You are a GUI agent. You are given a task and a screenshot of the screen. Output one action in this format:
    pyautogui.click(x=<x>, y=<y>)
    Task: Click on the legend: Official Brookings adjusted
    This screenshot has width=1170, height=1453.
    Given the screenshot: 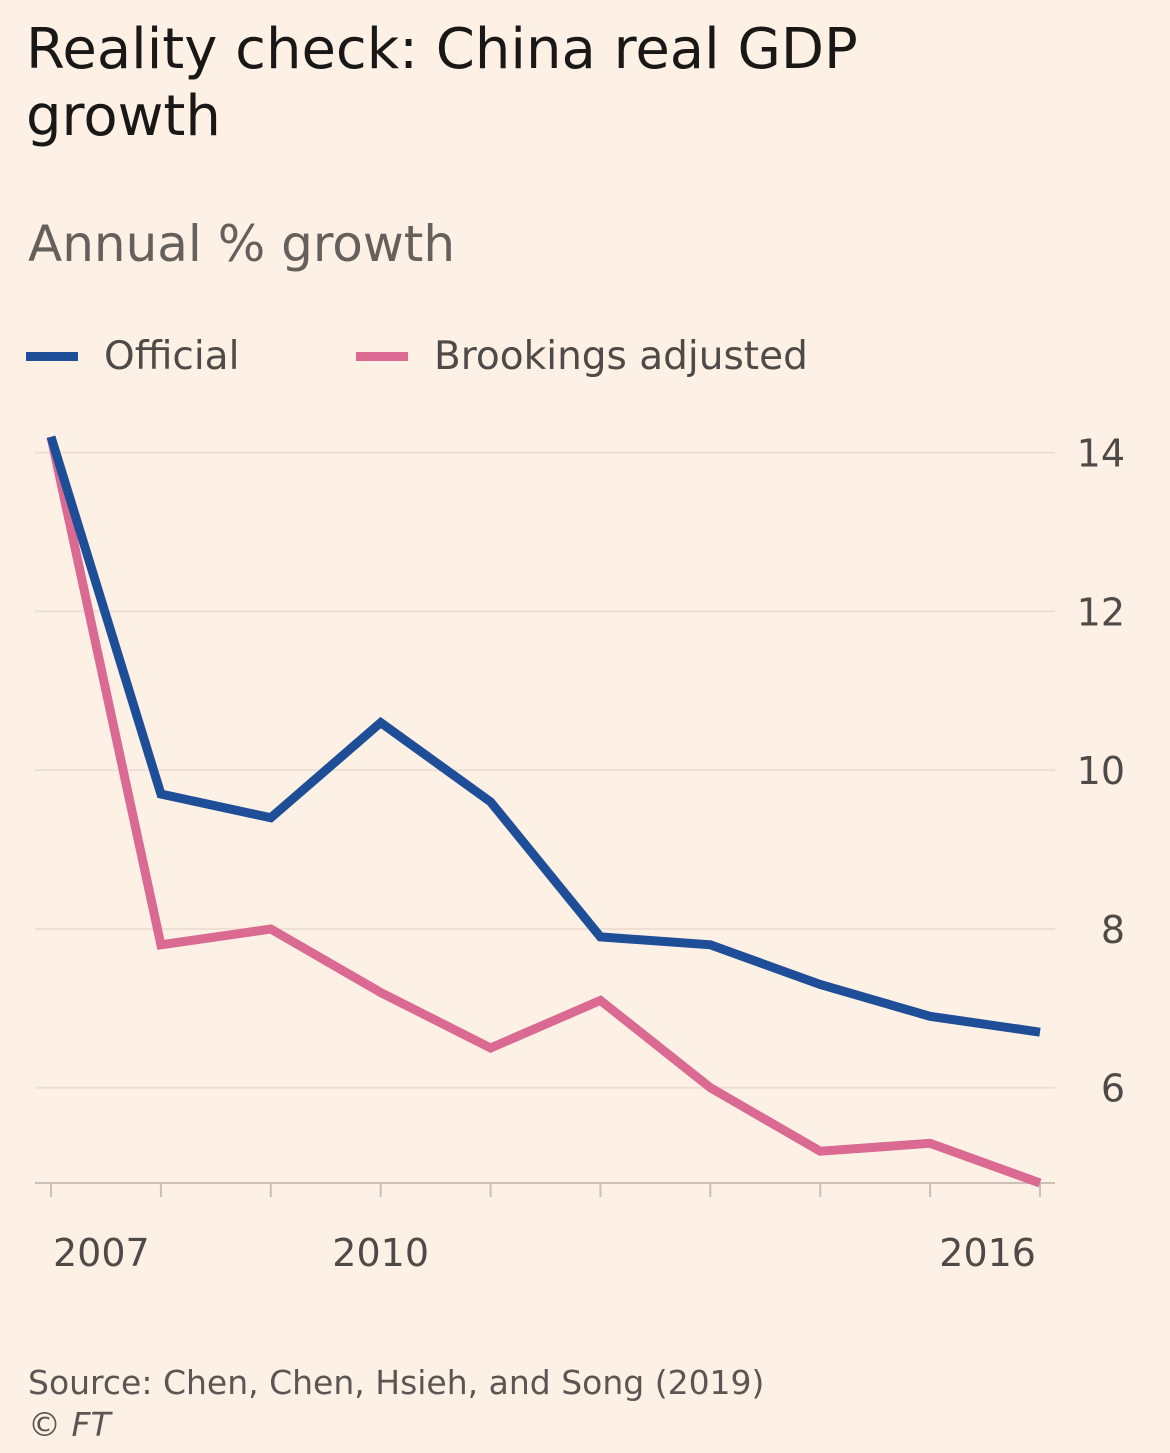 What is the action you would take?
    pyautogui.click(x=526, y=356)
    